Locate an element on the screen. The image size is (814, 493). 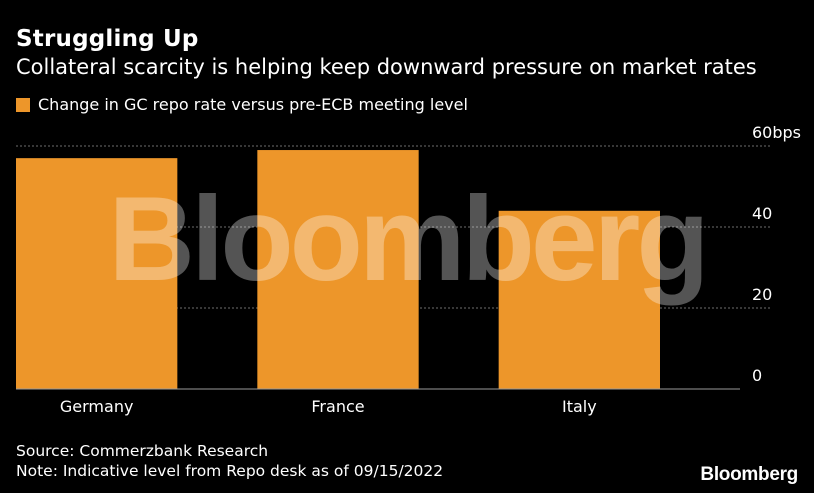
x-tick-label: Italy is located at coordinates (579, 406).